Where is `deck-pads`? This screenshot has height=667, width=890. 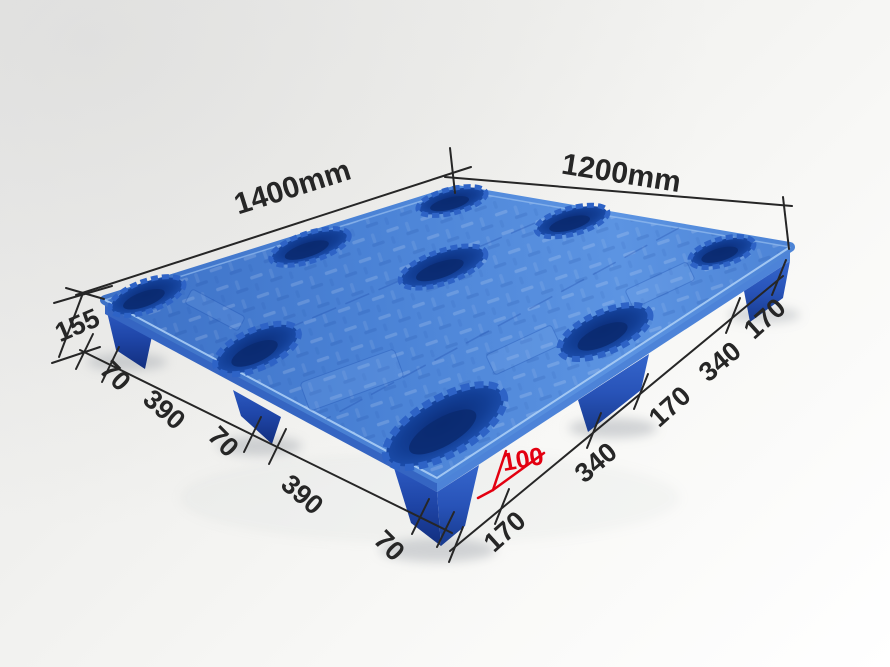
deck-pads is located at coordinates (440, 336).